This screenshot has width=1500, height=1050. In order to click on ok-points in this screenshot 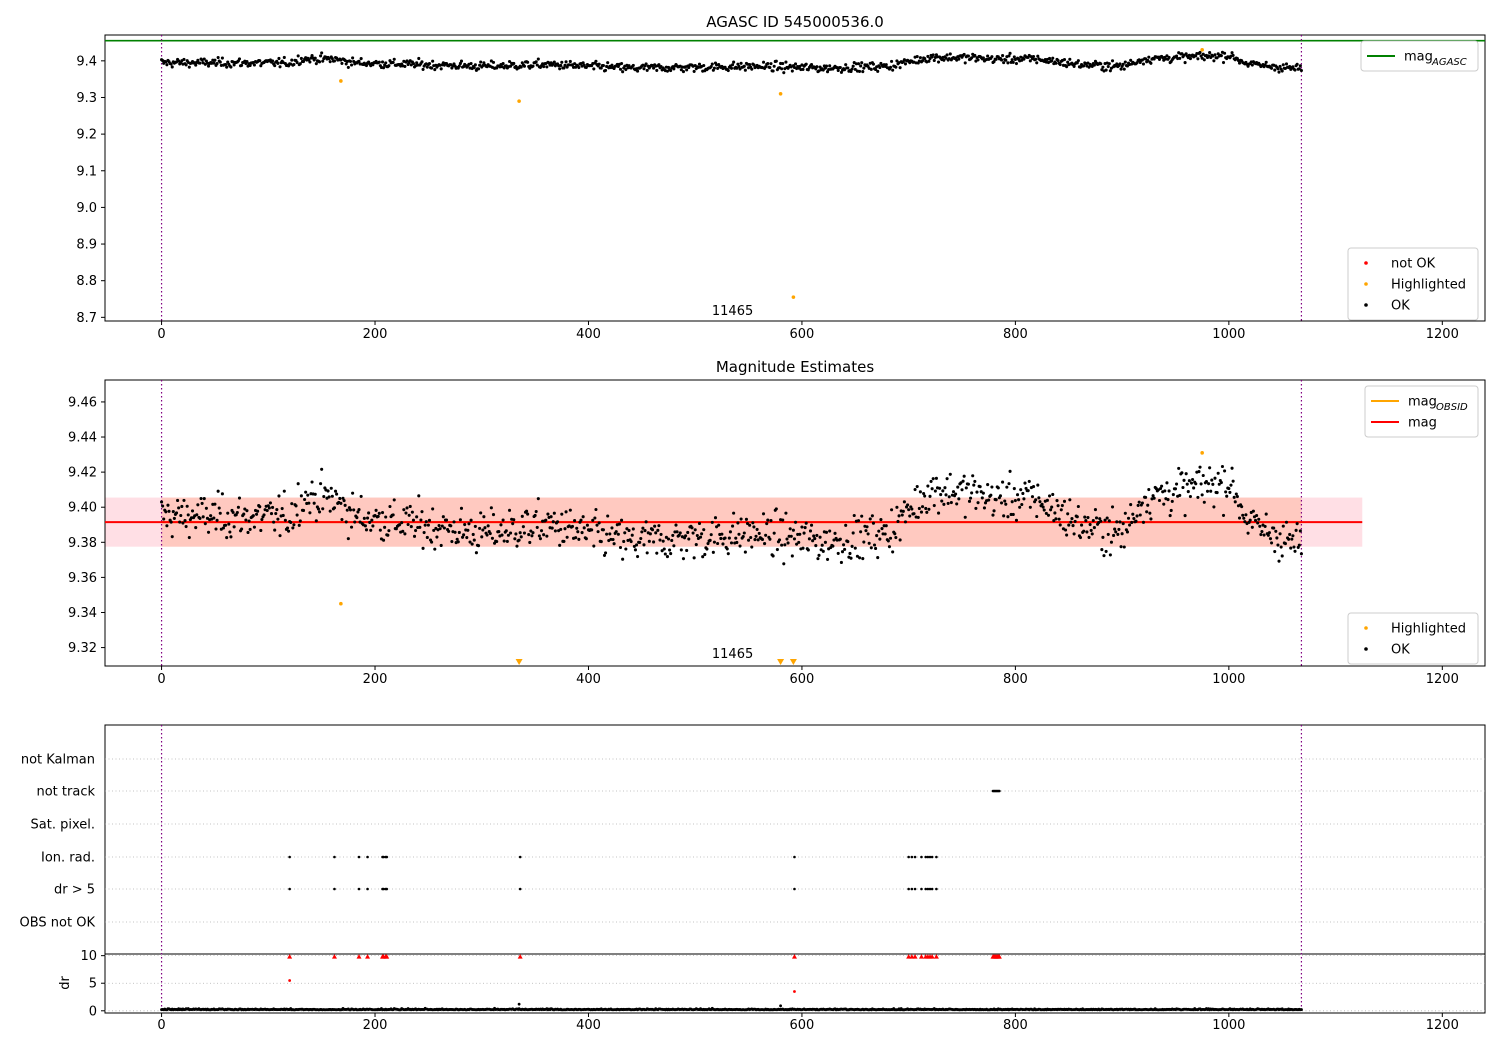, I will do `click(731, 62)`.